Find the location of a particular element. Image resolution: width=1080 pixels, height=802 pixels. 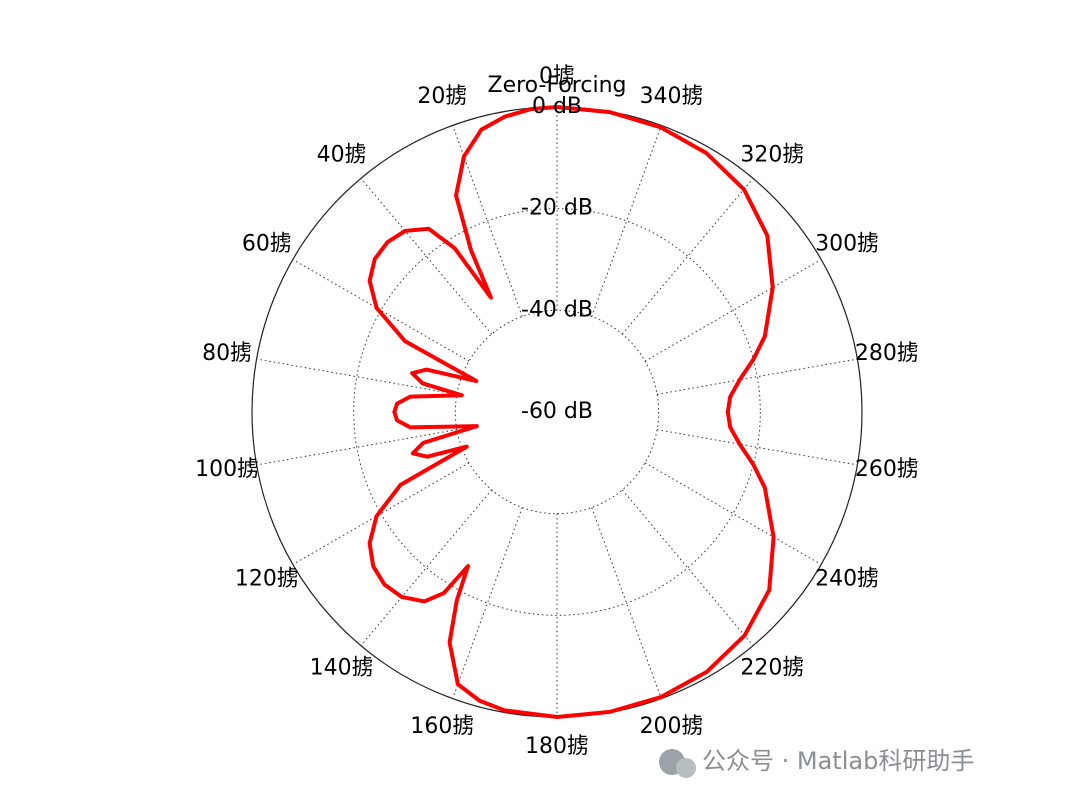

theta-tick-label: 240掳 is located at coordinates (847, 579).